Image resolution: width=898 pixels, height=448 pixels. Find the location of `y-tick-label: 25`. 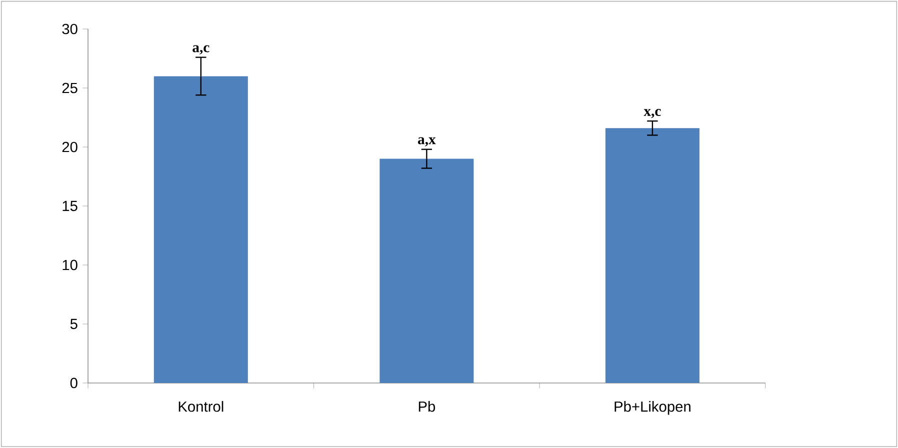

y-tick-label: 25 is located at coordinates (70, 88).